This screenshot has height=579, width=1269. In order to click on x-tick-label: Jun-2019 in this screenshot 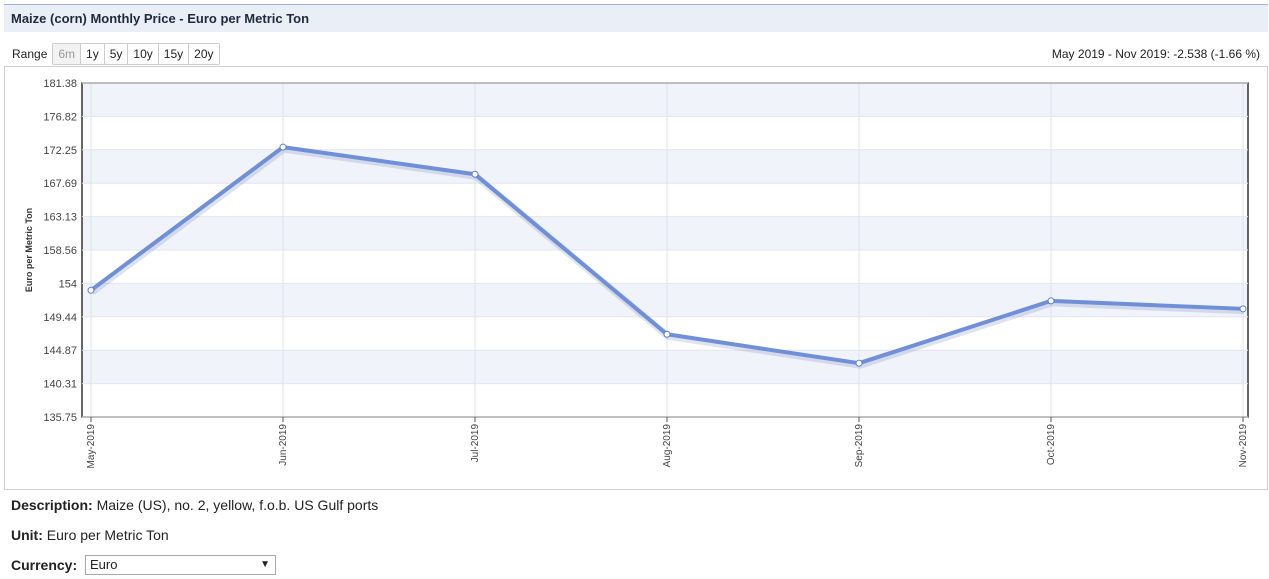, I will do `click(283, 445)`.